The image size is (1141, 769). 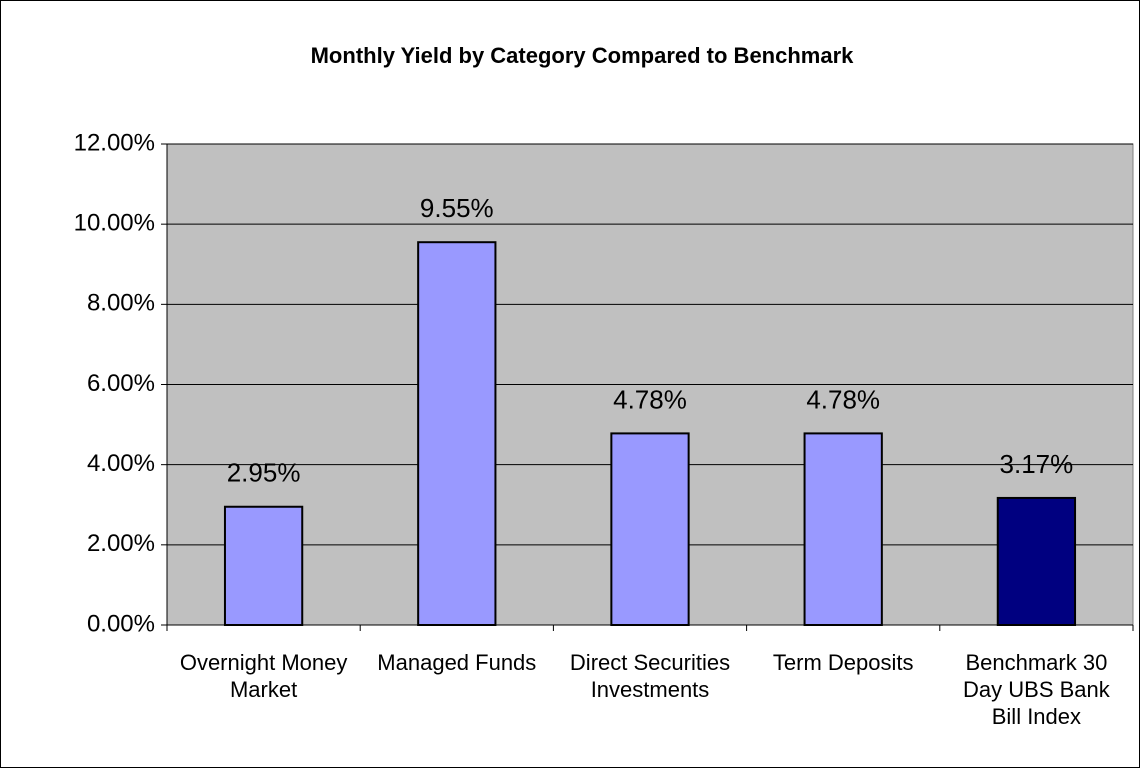 I want to click on y-tick-label: 6.00%, so click(x=121, y=383).